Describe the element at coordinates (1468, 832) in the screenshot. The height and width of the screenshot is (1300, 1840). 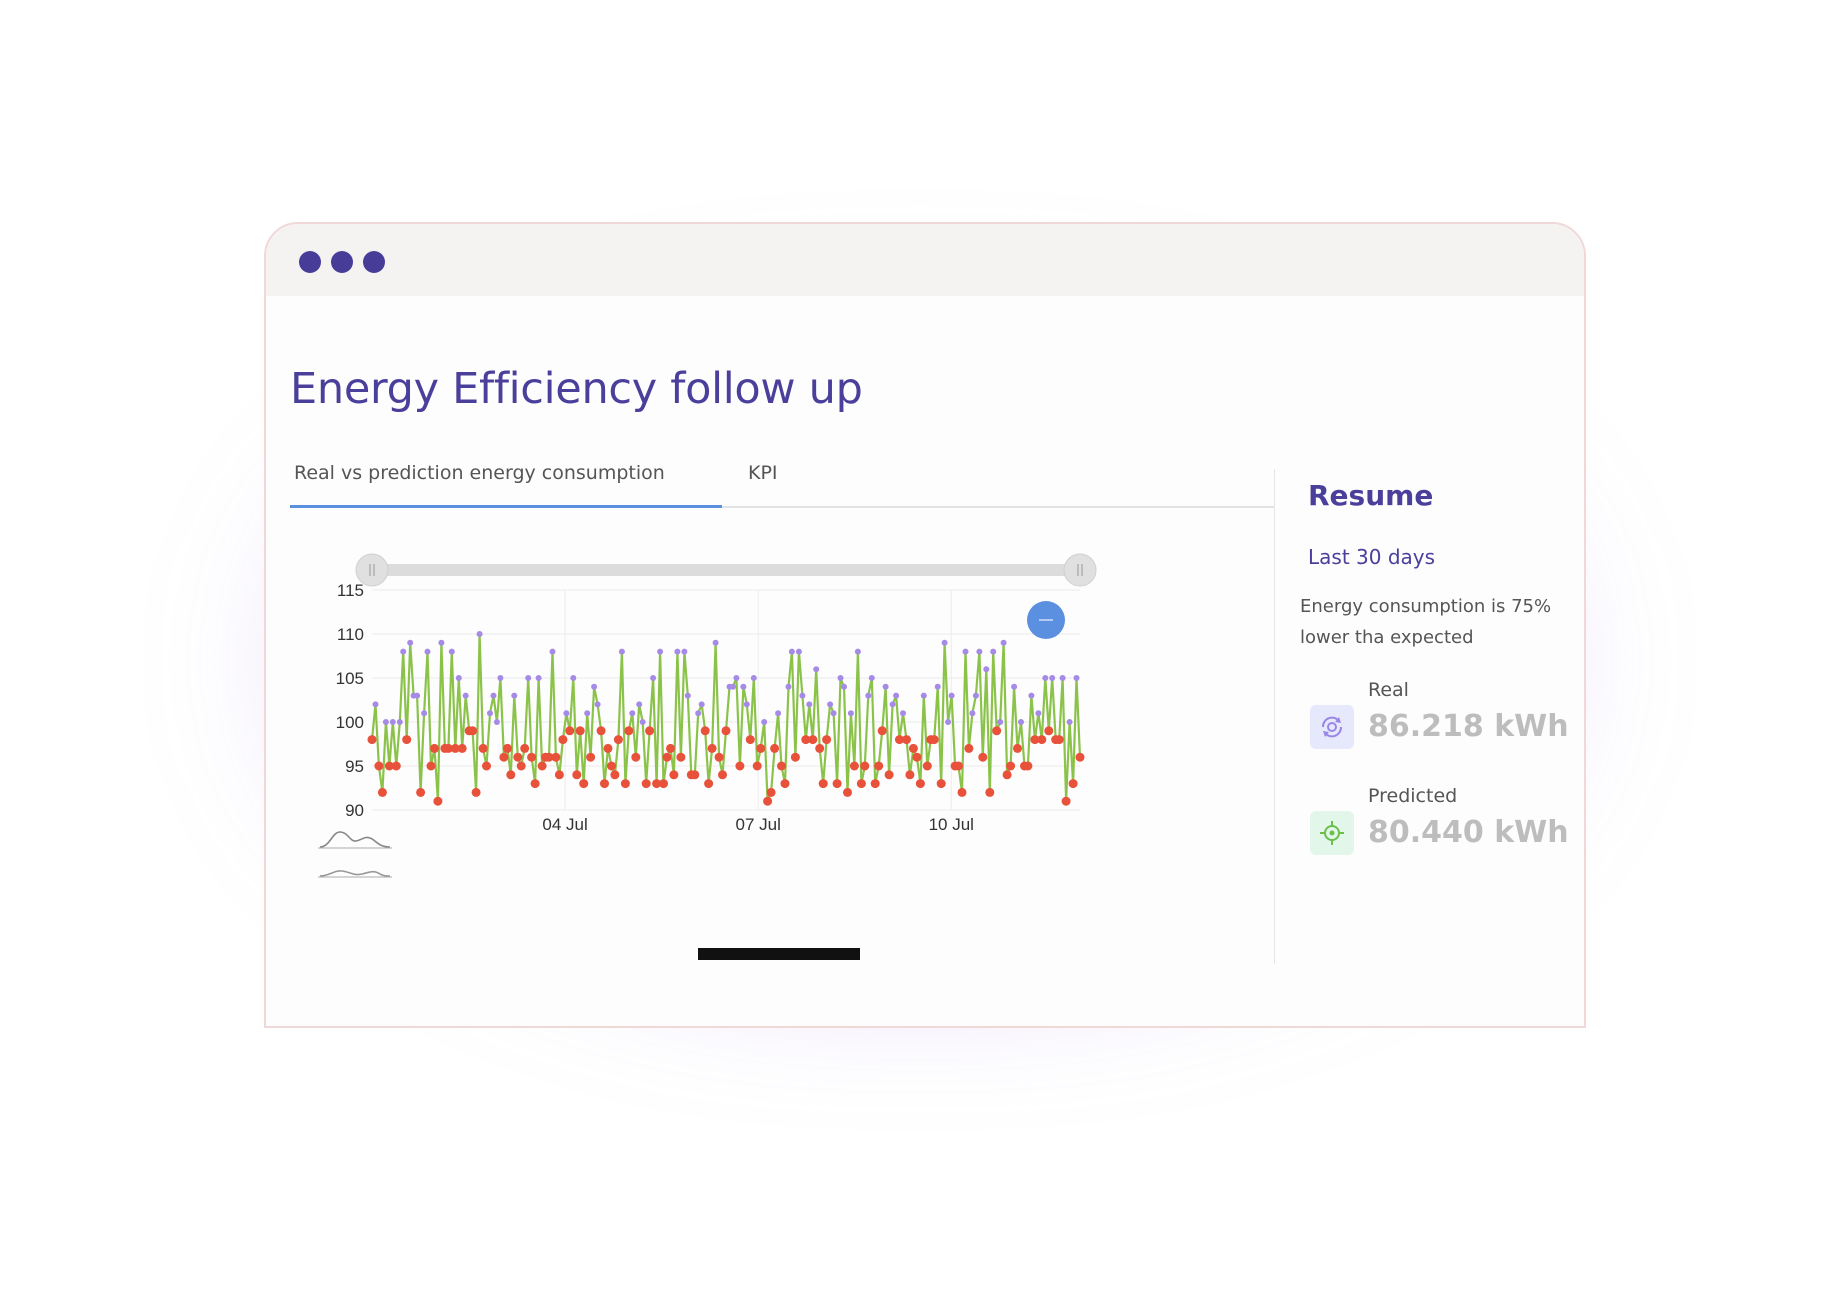
I see `kpi-predicted-value: 80.440 kWh` at that location.